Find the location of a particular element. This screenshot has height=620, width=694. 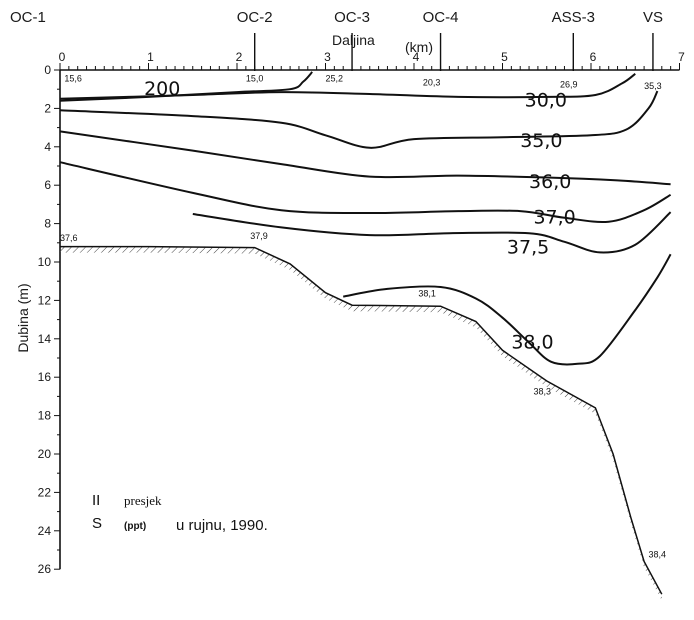

point-value-label: 20,3 is located at coordinates (432, 82).